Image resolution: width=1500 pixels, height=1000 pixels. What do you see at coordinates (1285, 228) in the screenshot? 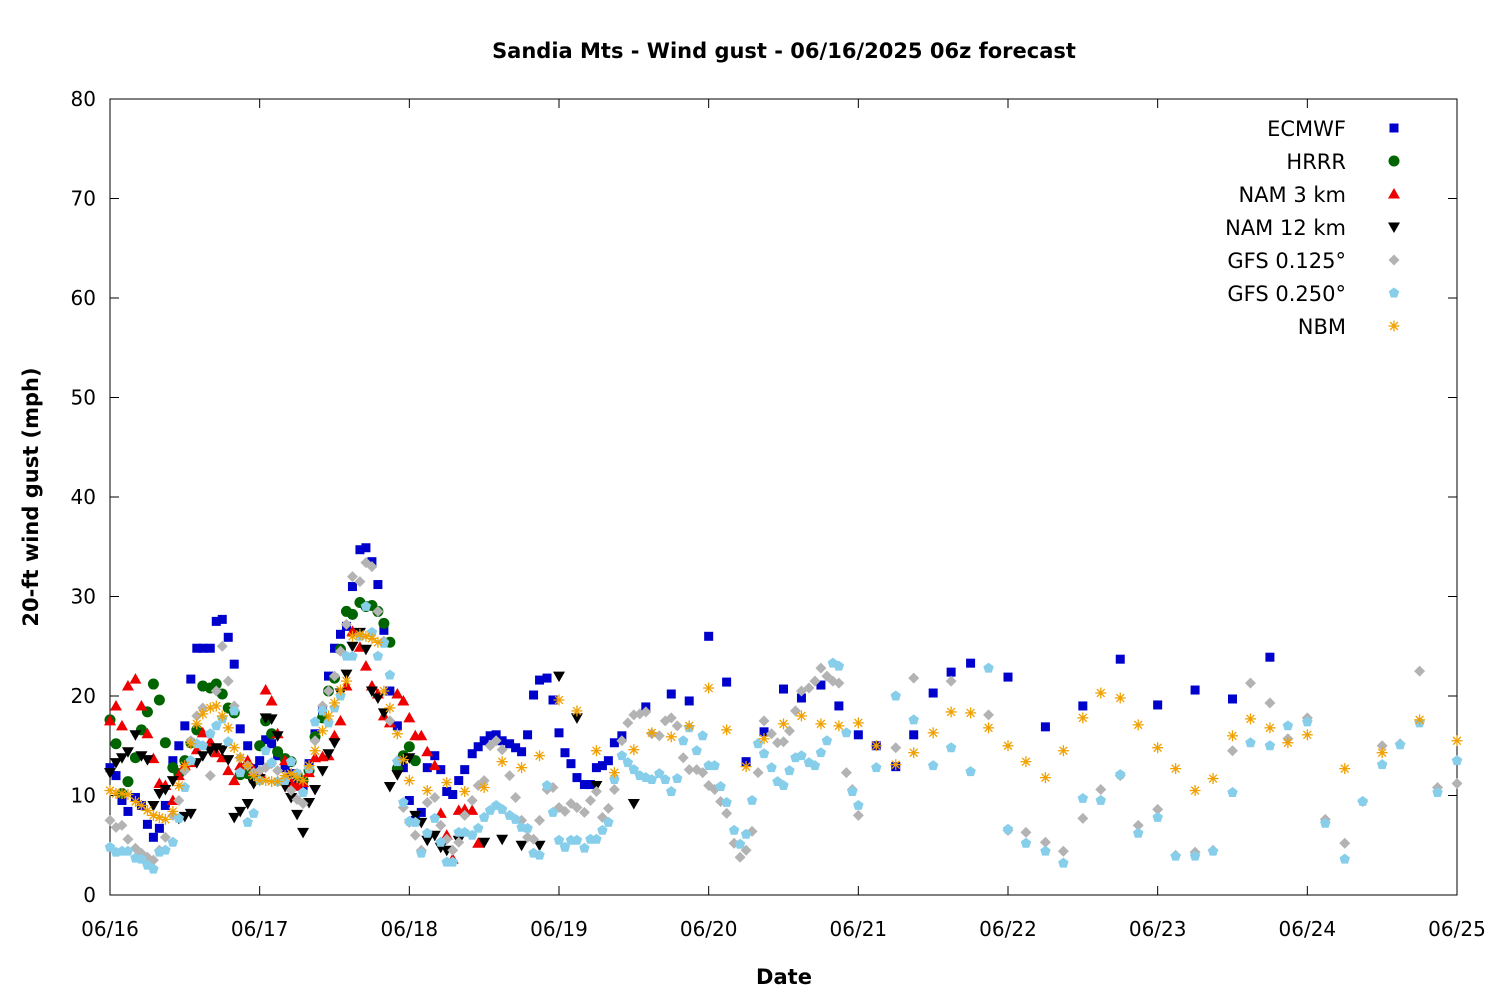
I see `legend-label: NAM 12 km` at bounding box center [1285, 228].